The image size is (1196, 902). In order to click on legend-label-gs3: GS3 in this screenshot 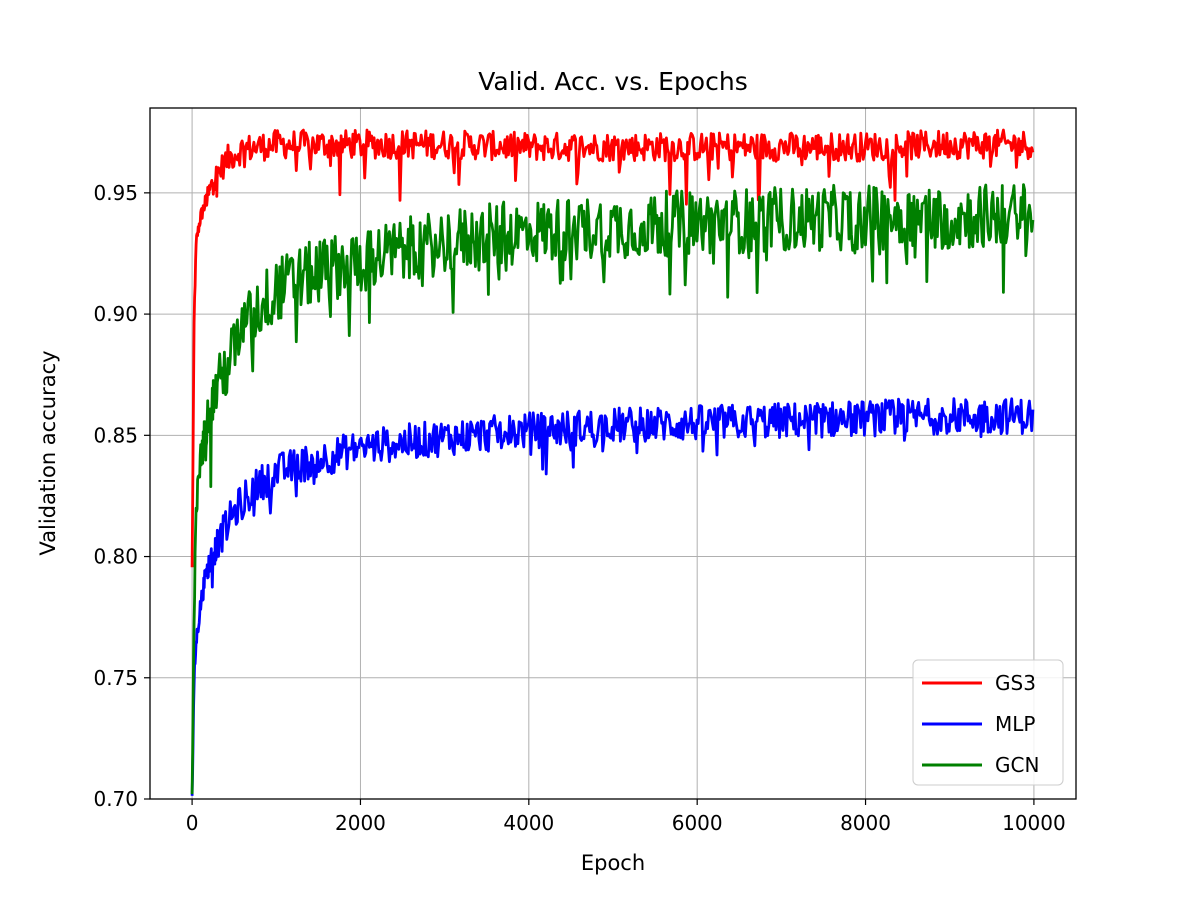, I will do `click(1015, 683)`.